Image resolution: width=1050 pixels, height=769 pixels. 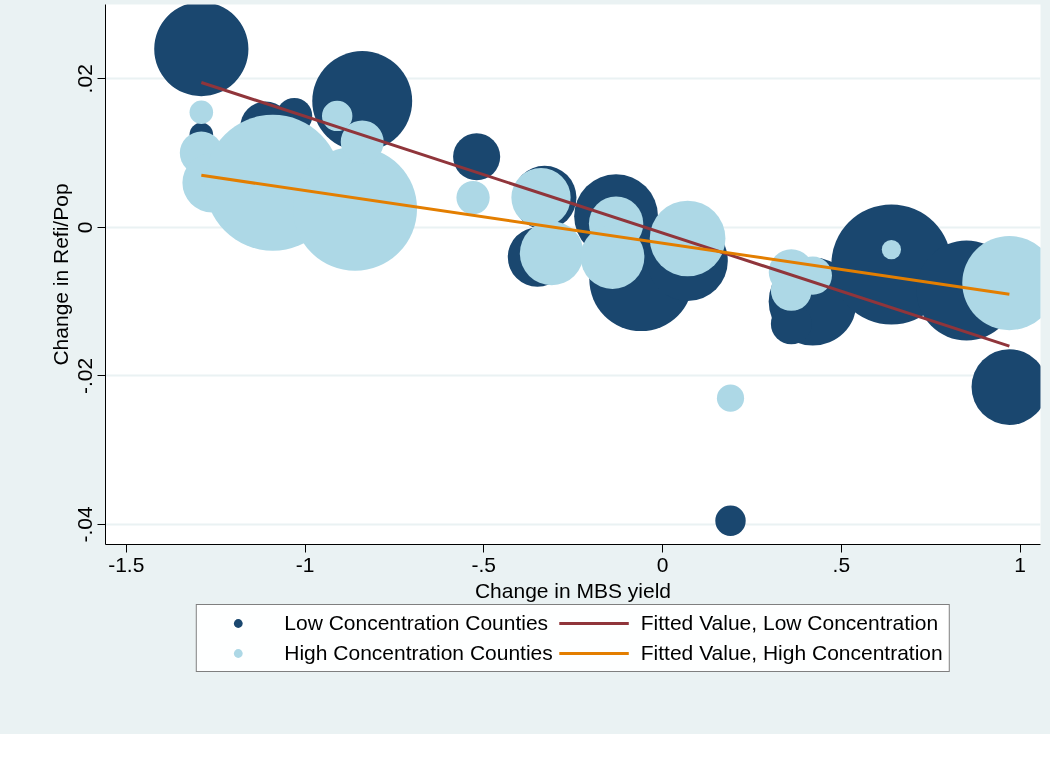 I want to click on x-tick-label: 1, so click(x=1020, y=564).